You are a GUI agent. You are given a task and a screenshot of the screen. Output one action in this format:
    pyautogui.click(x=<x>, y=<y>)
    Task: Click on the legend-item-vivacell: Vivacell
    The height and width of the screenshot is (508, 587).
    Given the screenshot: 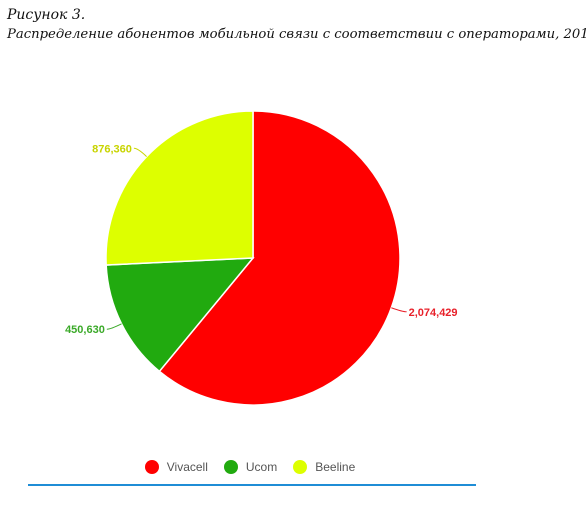 What is the action you would take?
    pyautogui.click(x=176, y=467)
    